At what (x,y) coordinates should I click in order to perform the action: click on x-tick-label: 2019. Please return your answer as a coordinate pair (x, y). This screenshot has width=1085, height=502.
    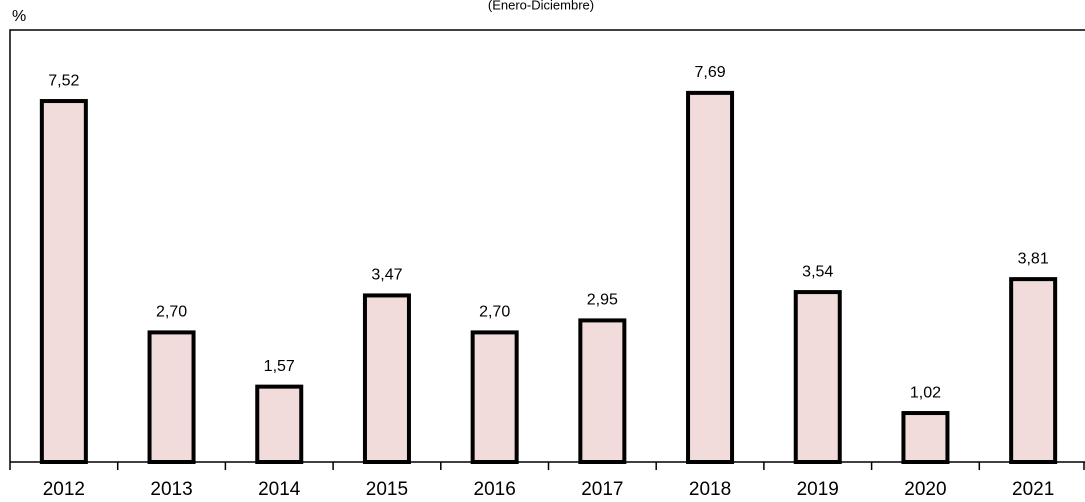
    Looking at the image, I should click on (818, 489).